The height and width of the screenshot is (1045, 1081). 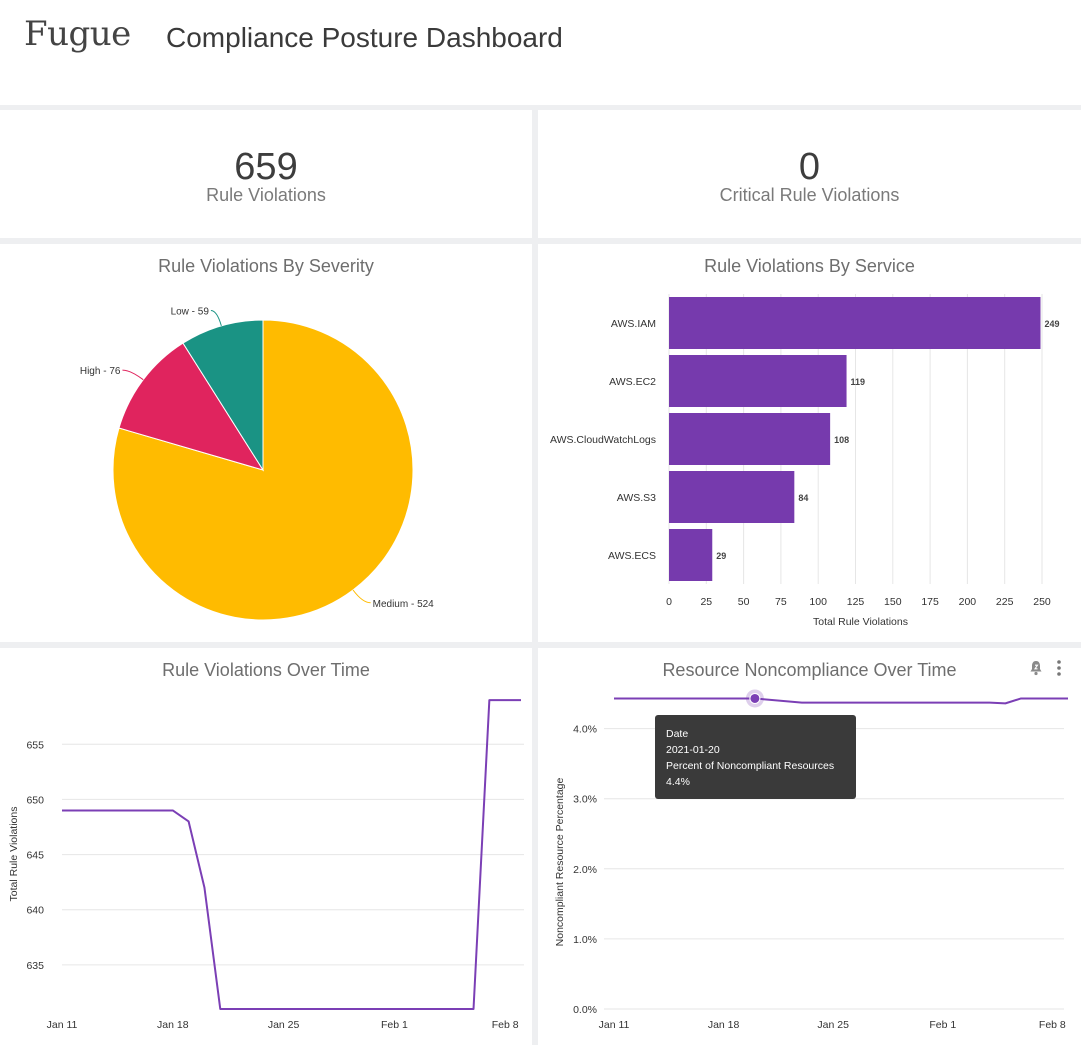 What do you see at coordinates (633, 324) in the screenshot?
I see `y-tick-label: AWS.IAM` at bounding box center [633, 324].